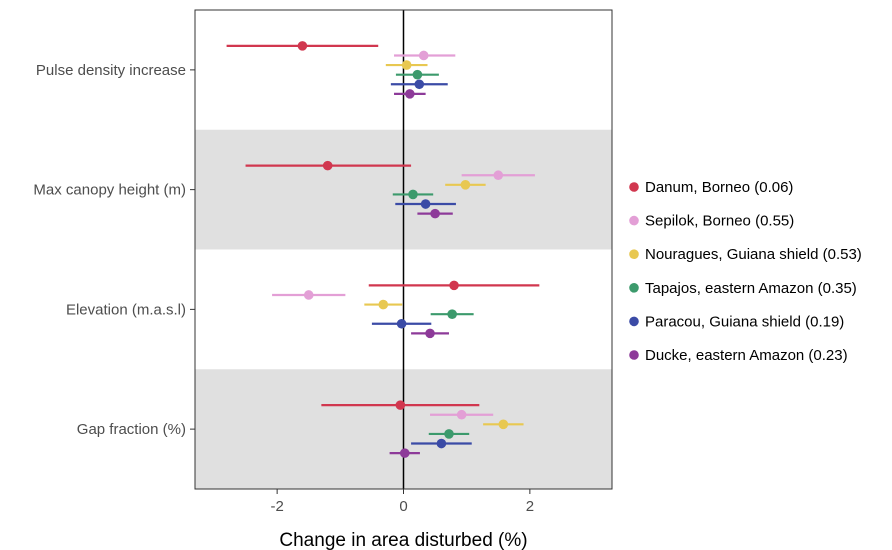  I want to click on point-tapajos-eastern-amazon-0-35-gap-fraction, so click(449, 434).